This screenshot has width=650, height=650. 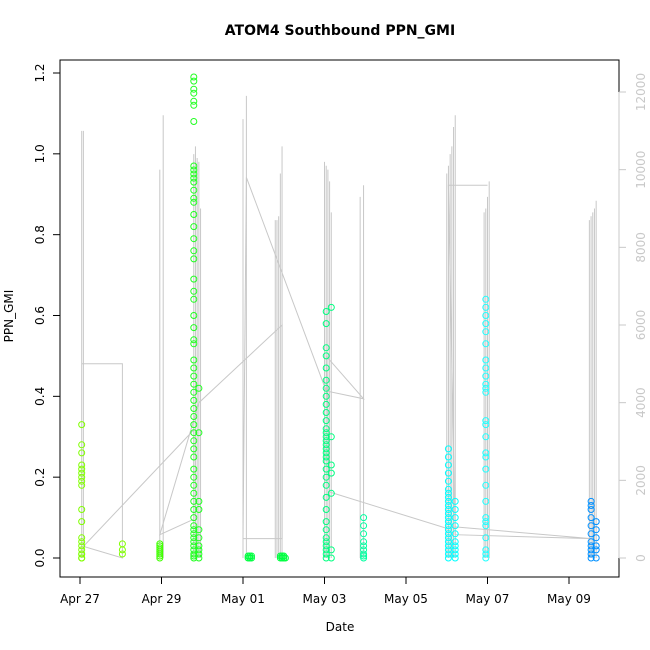 What do you see at coordinates (40, 234) in the screenshot?
I see `y-tick-label: 0.8` at bounding box center [40, 234].